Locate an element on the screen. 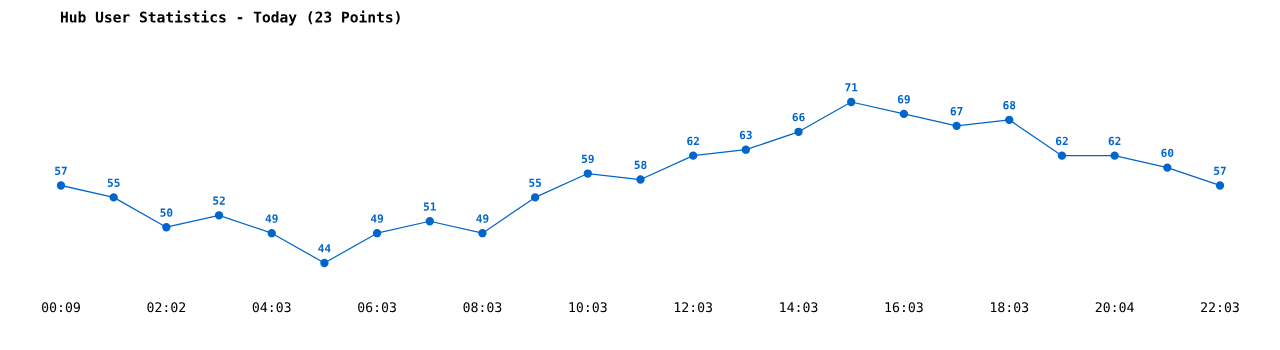 This screenshot has width=1280, height=350. x-tick-label: 14:03 is located at coordinates (799, 307).